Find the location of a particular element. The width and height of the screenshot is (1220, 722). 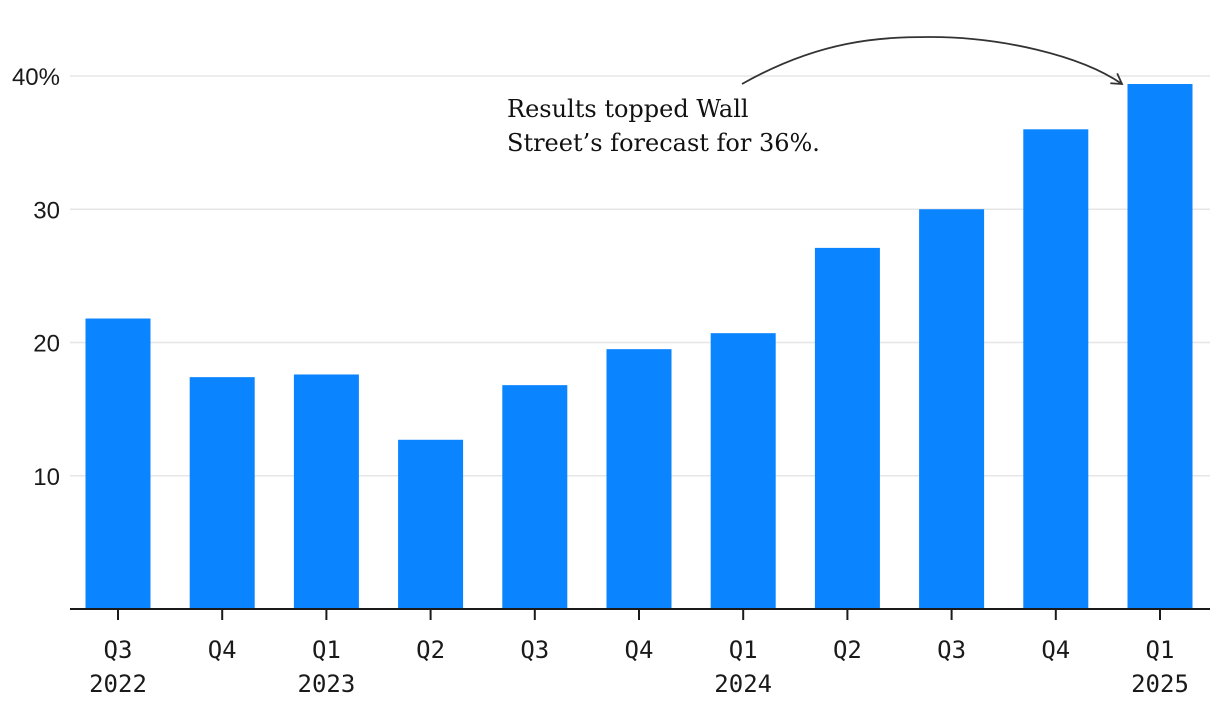

y-tick-label: 10 is located at coordinates (46, 477).